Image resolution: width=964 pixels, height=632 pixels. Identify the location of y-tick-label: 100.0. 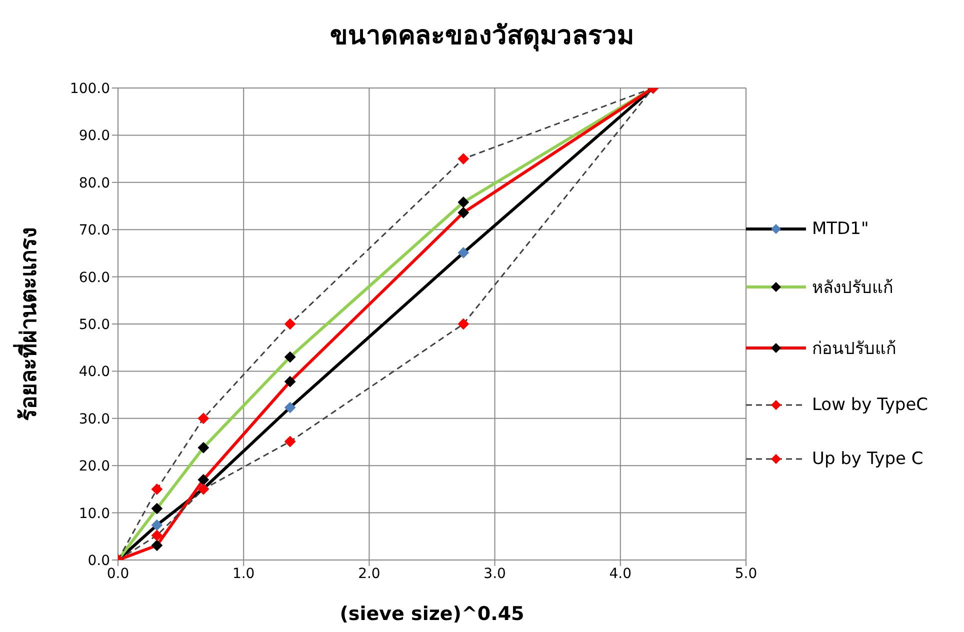
(90, 88).